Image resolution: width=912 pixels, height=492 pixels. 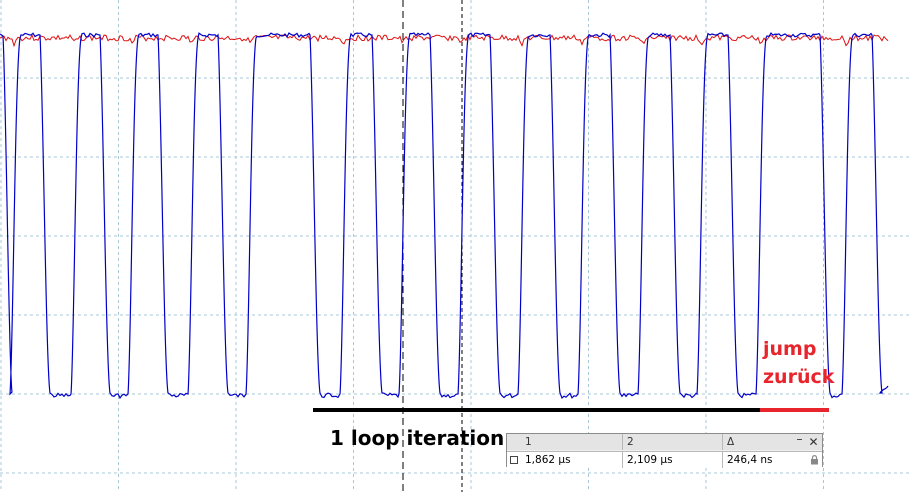 What do you see at coordinates (799, 377) in the screenshot?
I see `jump-label-line2: zurück` at bounding box center [799, 377].